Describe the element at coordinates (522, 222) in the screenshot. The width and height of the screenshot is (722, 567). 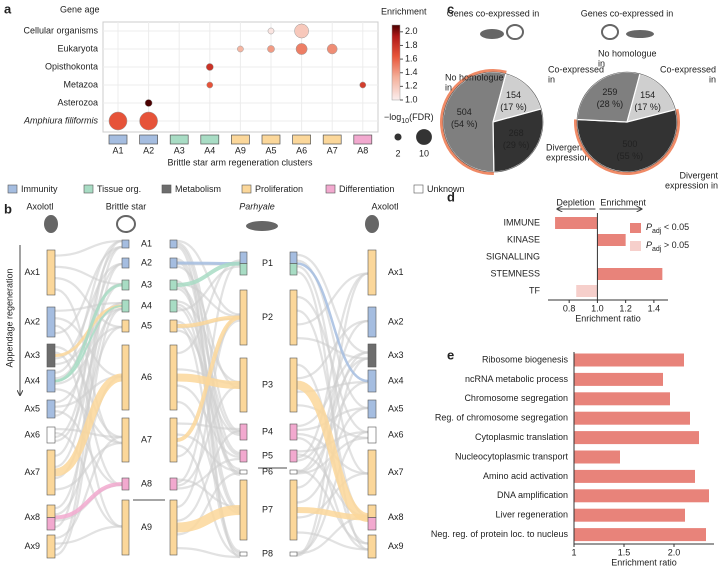
I see `y-tick-label: IMMUNE` at that location.